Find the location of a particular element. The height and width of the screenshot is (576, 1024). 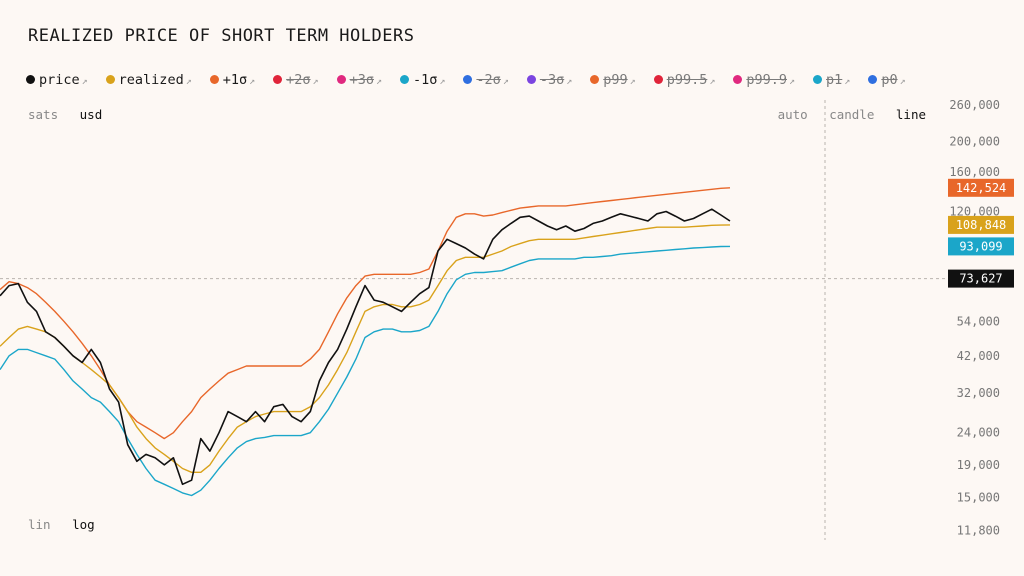

legend-label: +2σ is located at coordinates (298, 80).